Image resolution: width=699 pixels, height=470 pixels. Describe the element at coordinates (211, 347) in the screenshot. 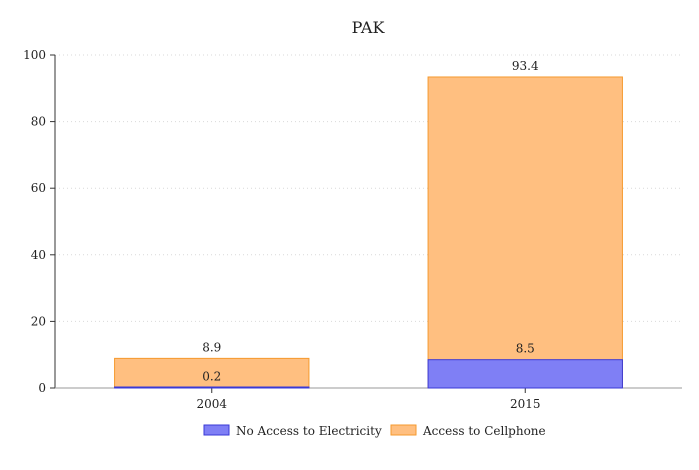

I see `data-label: 8.9` at that location.